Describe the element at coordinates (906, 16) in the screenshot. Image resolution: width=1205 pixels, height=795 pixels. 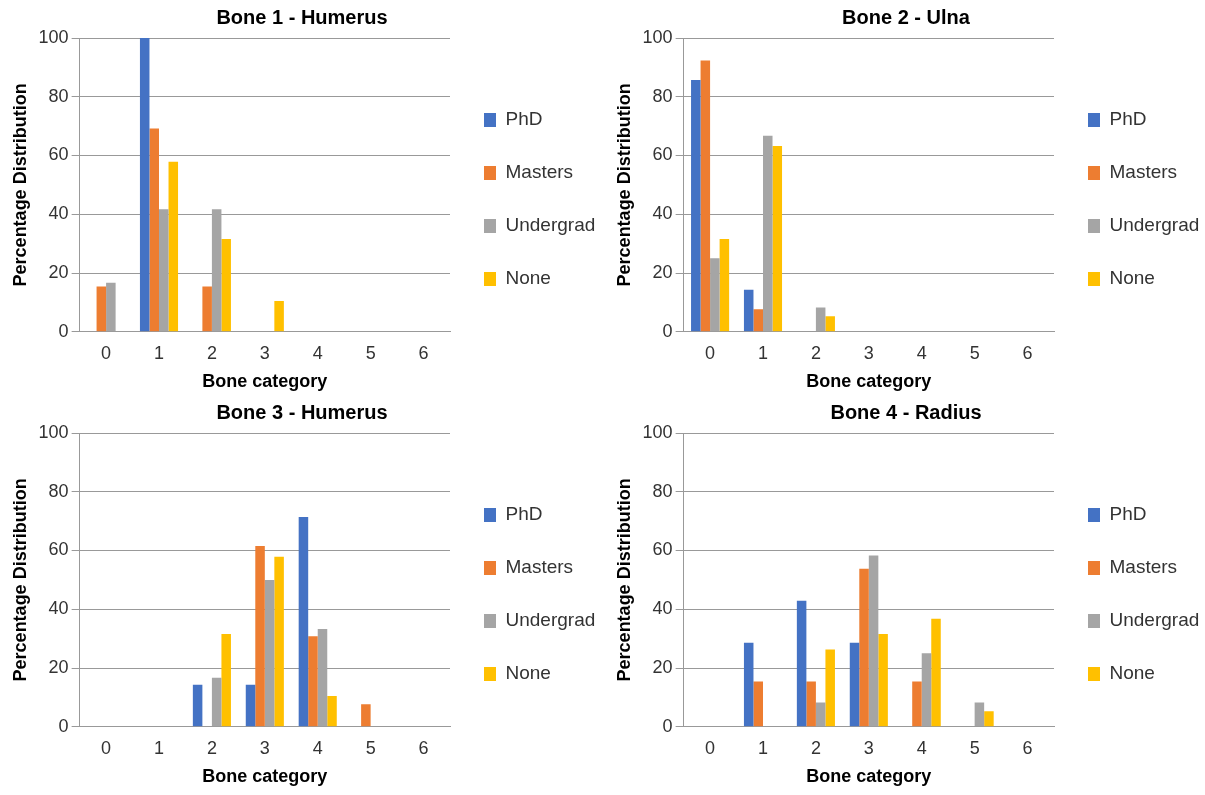
I see `chart-title: Bone 2 - Ulna` at that location.